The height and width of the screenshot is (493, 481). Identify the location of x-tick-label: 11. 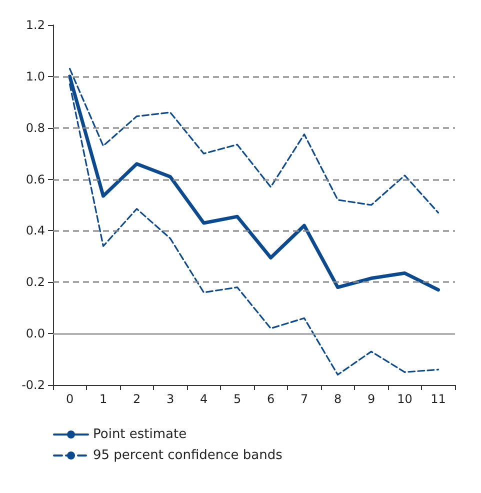
(438, 399).